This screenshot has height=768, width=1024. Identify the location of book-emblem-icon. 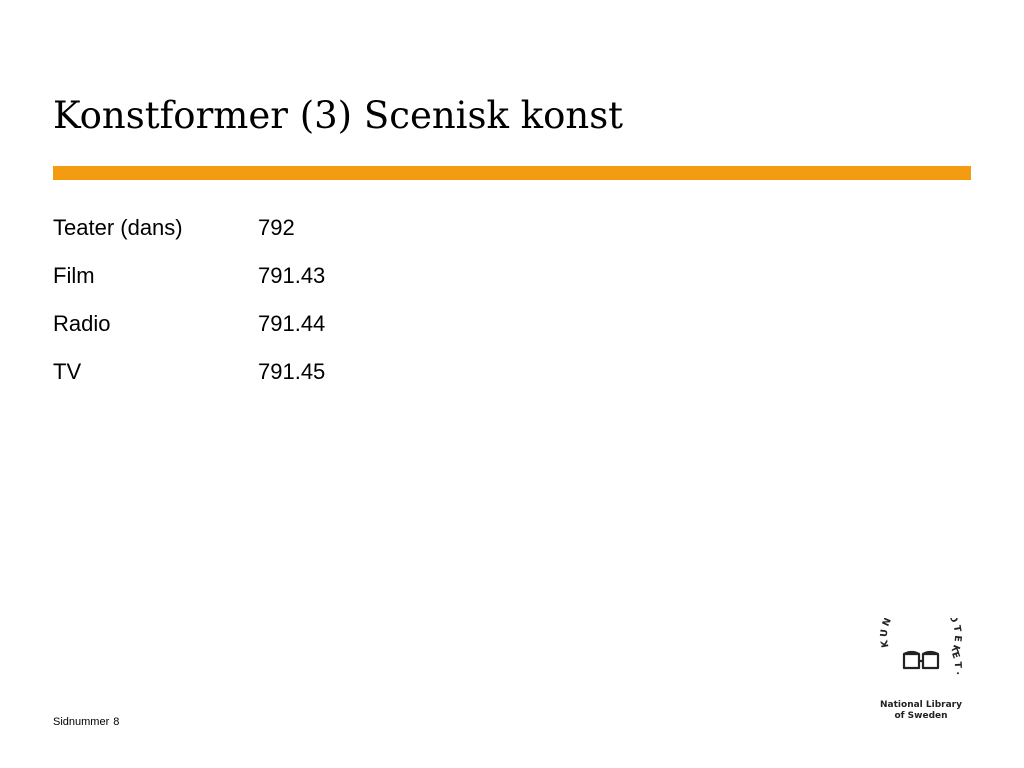
(921, 660).